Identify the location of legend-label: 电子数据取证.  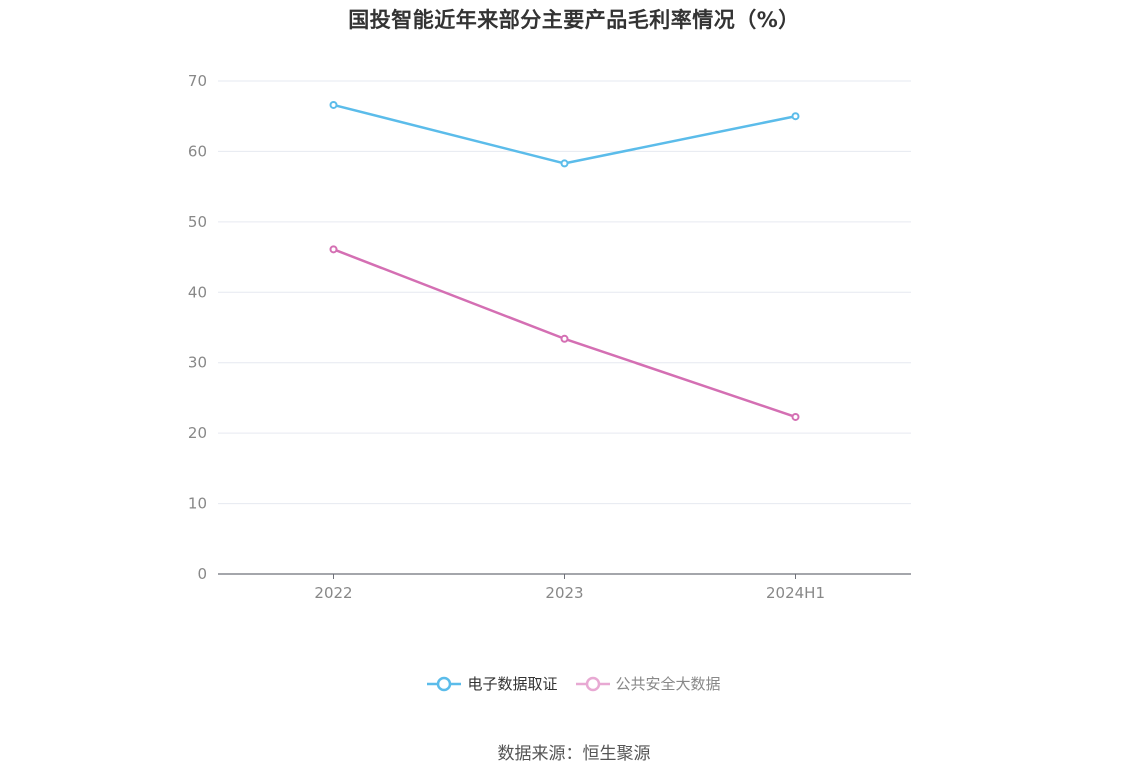
(512, 684).